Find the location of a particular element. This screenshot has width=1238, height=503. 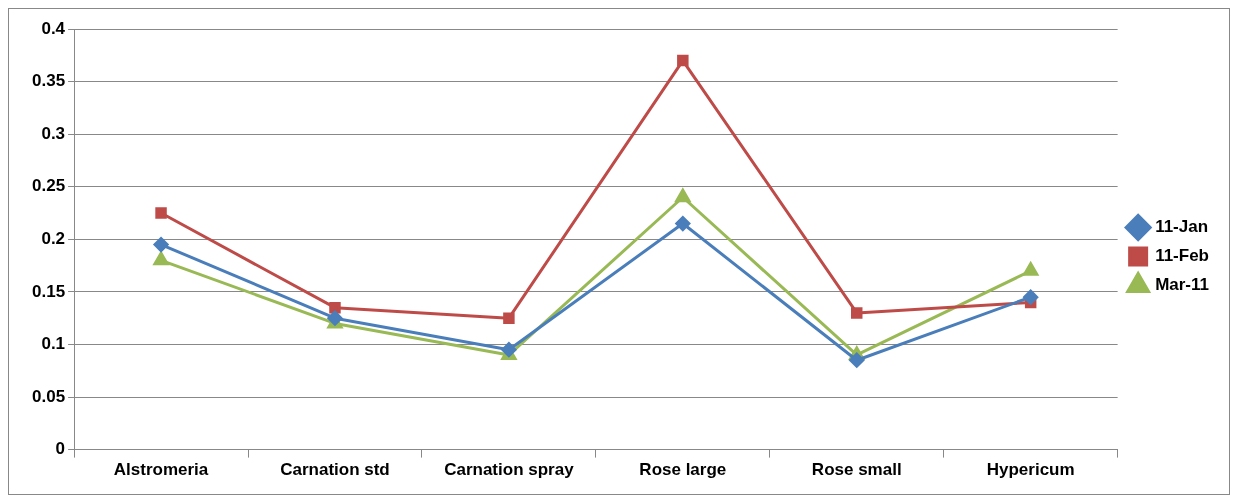

x-tick-label: Hypericum is located at coordinates (1030, 470).